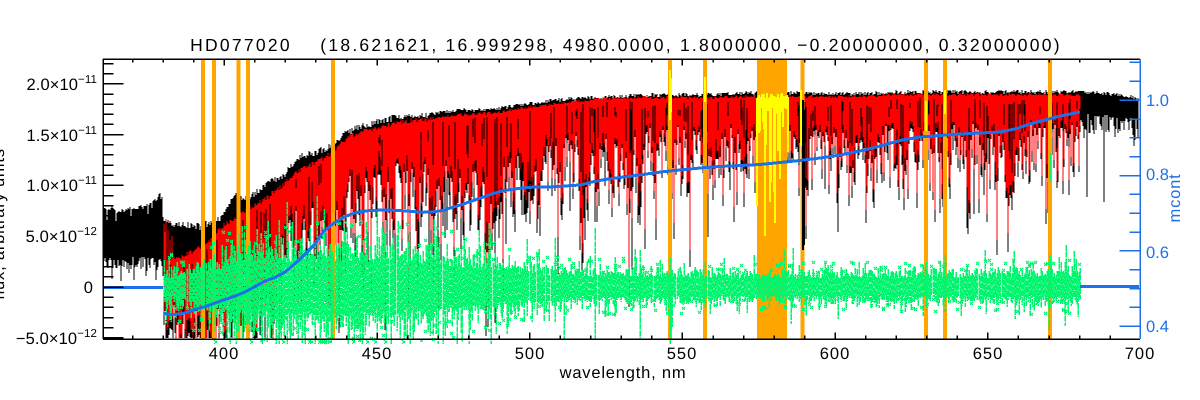 The width and height of the screenshot is (1200, 400). I want to click on svg-text: 0.4, so click(1157, 327).